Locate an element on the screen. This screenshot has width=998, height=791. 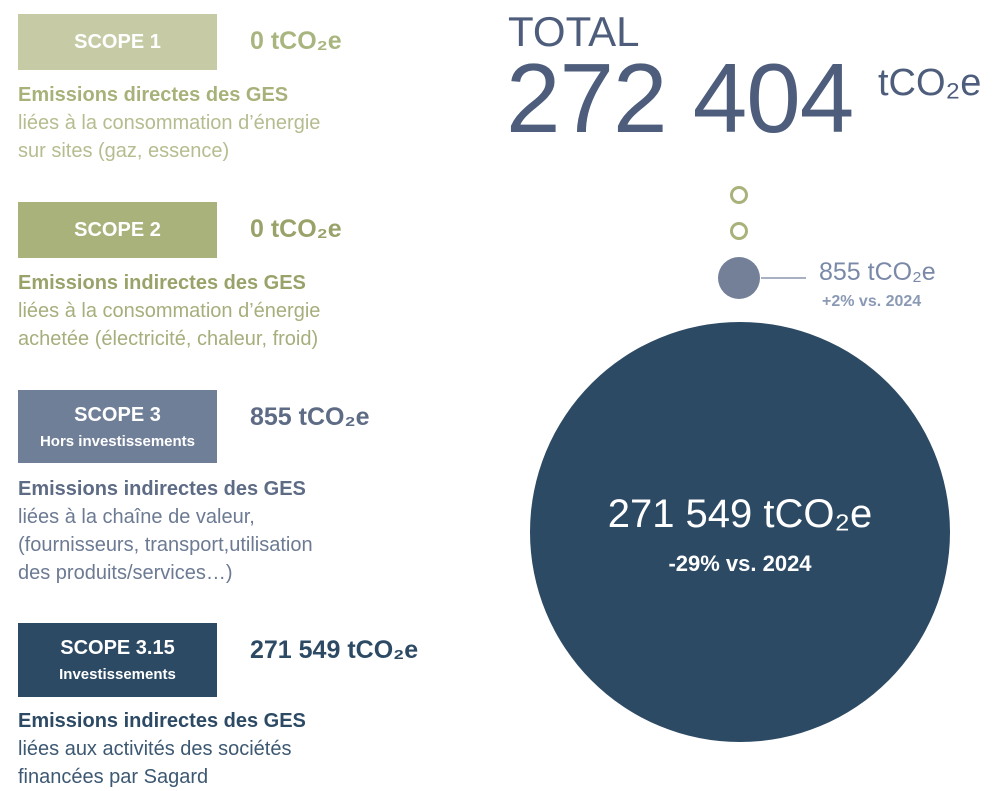
description-line: sur sites (gaz, essence) is located at coordinates (124, 151).